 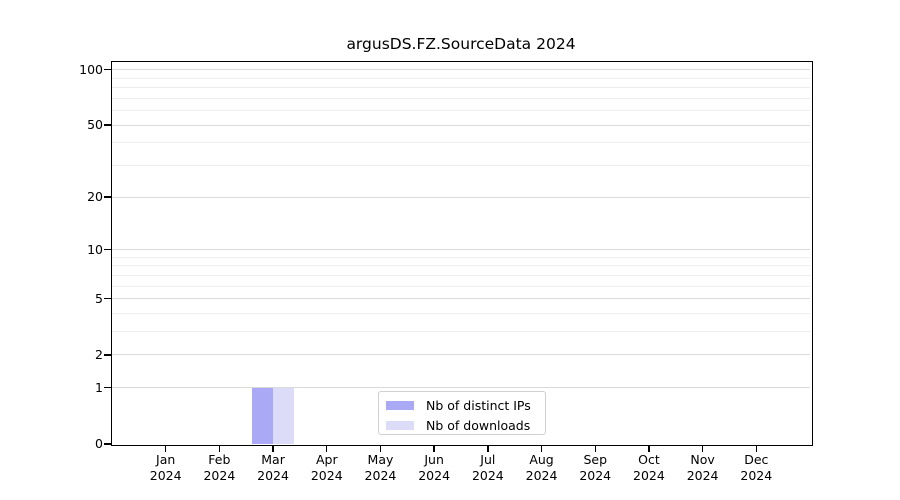 I want to click on x-tick-label: May 2024, so click(x=380, y=467).